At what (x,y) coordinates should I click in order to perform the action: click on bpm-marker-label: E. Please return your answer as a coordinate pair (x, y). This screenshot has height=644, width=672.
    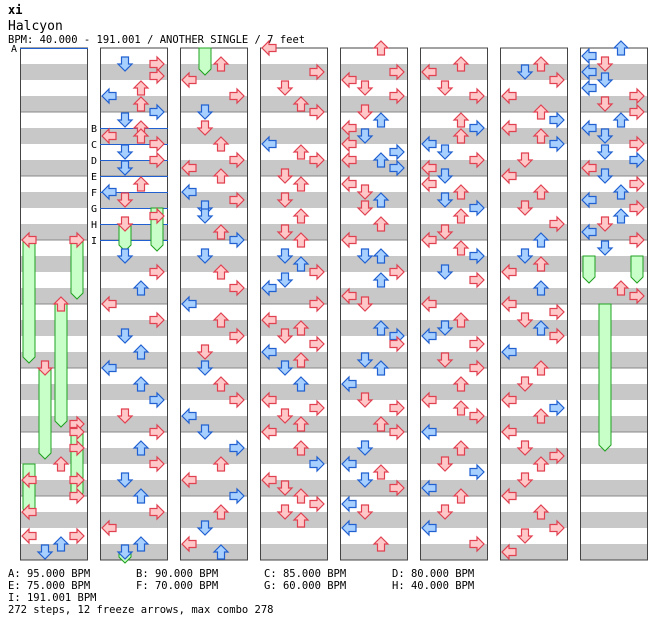
    Looking at the image, I should click on (94, 177).